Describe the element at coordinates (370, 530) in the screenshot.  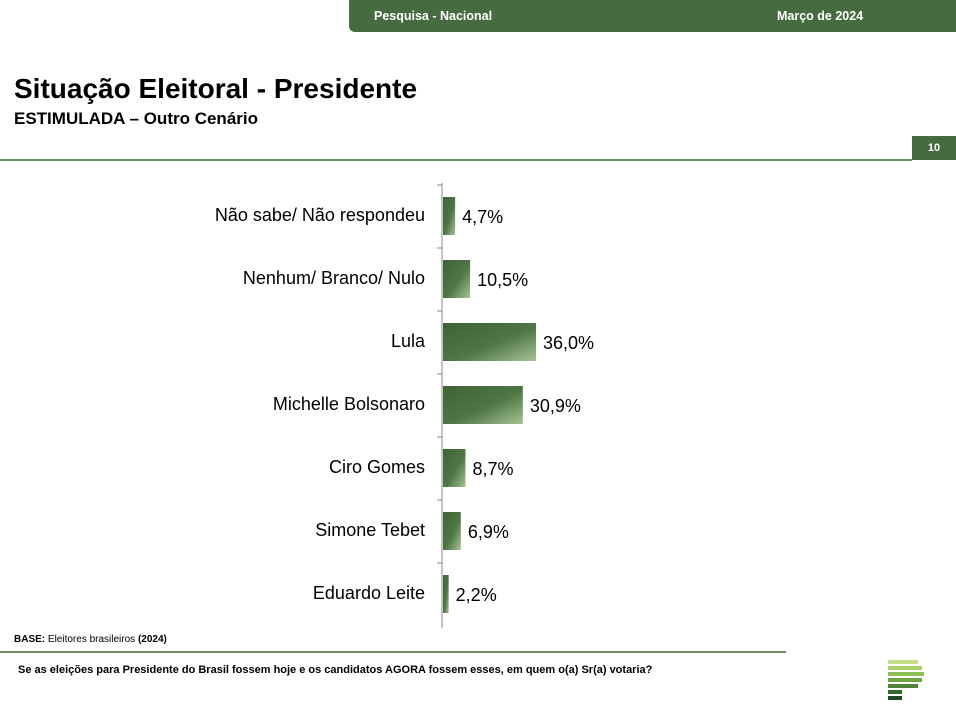
I see `category-label: Simone Tebet` at that location.